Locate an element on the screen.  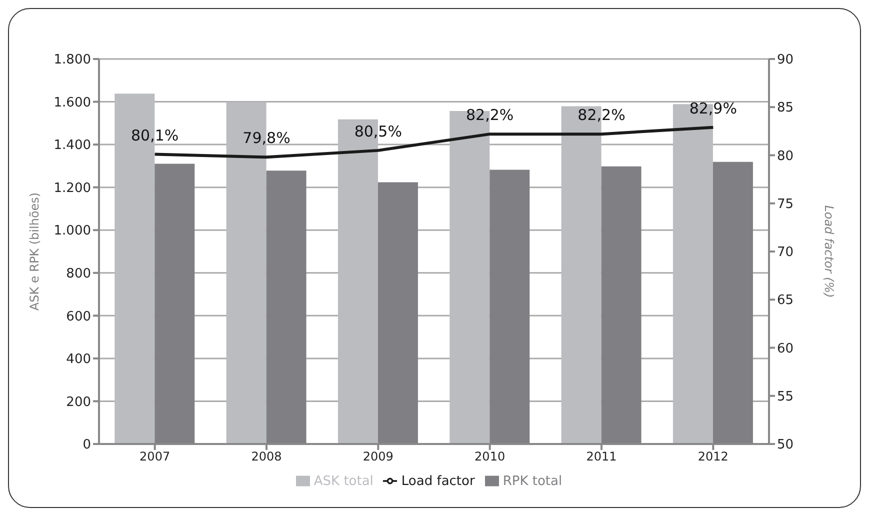
y2-tick-label: 80 is located at coordinates (785, 156).